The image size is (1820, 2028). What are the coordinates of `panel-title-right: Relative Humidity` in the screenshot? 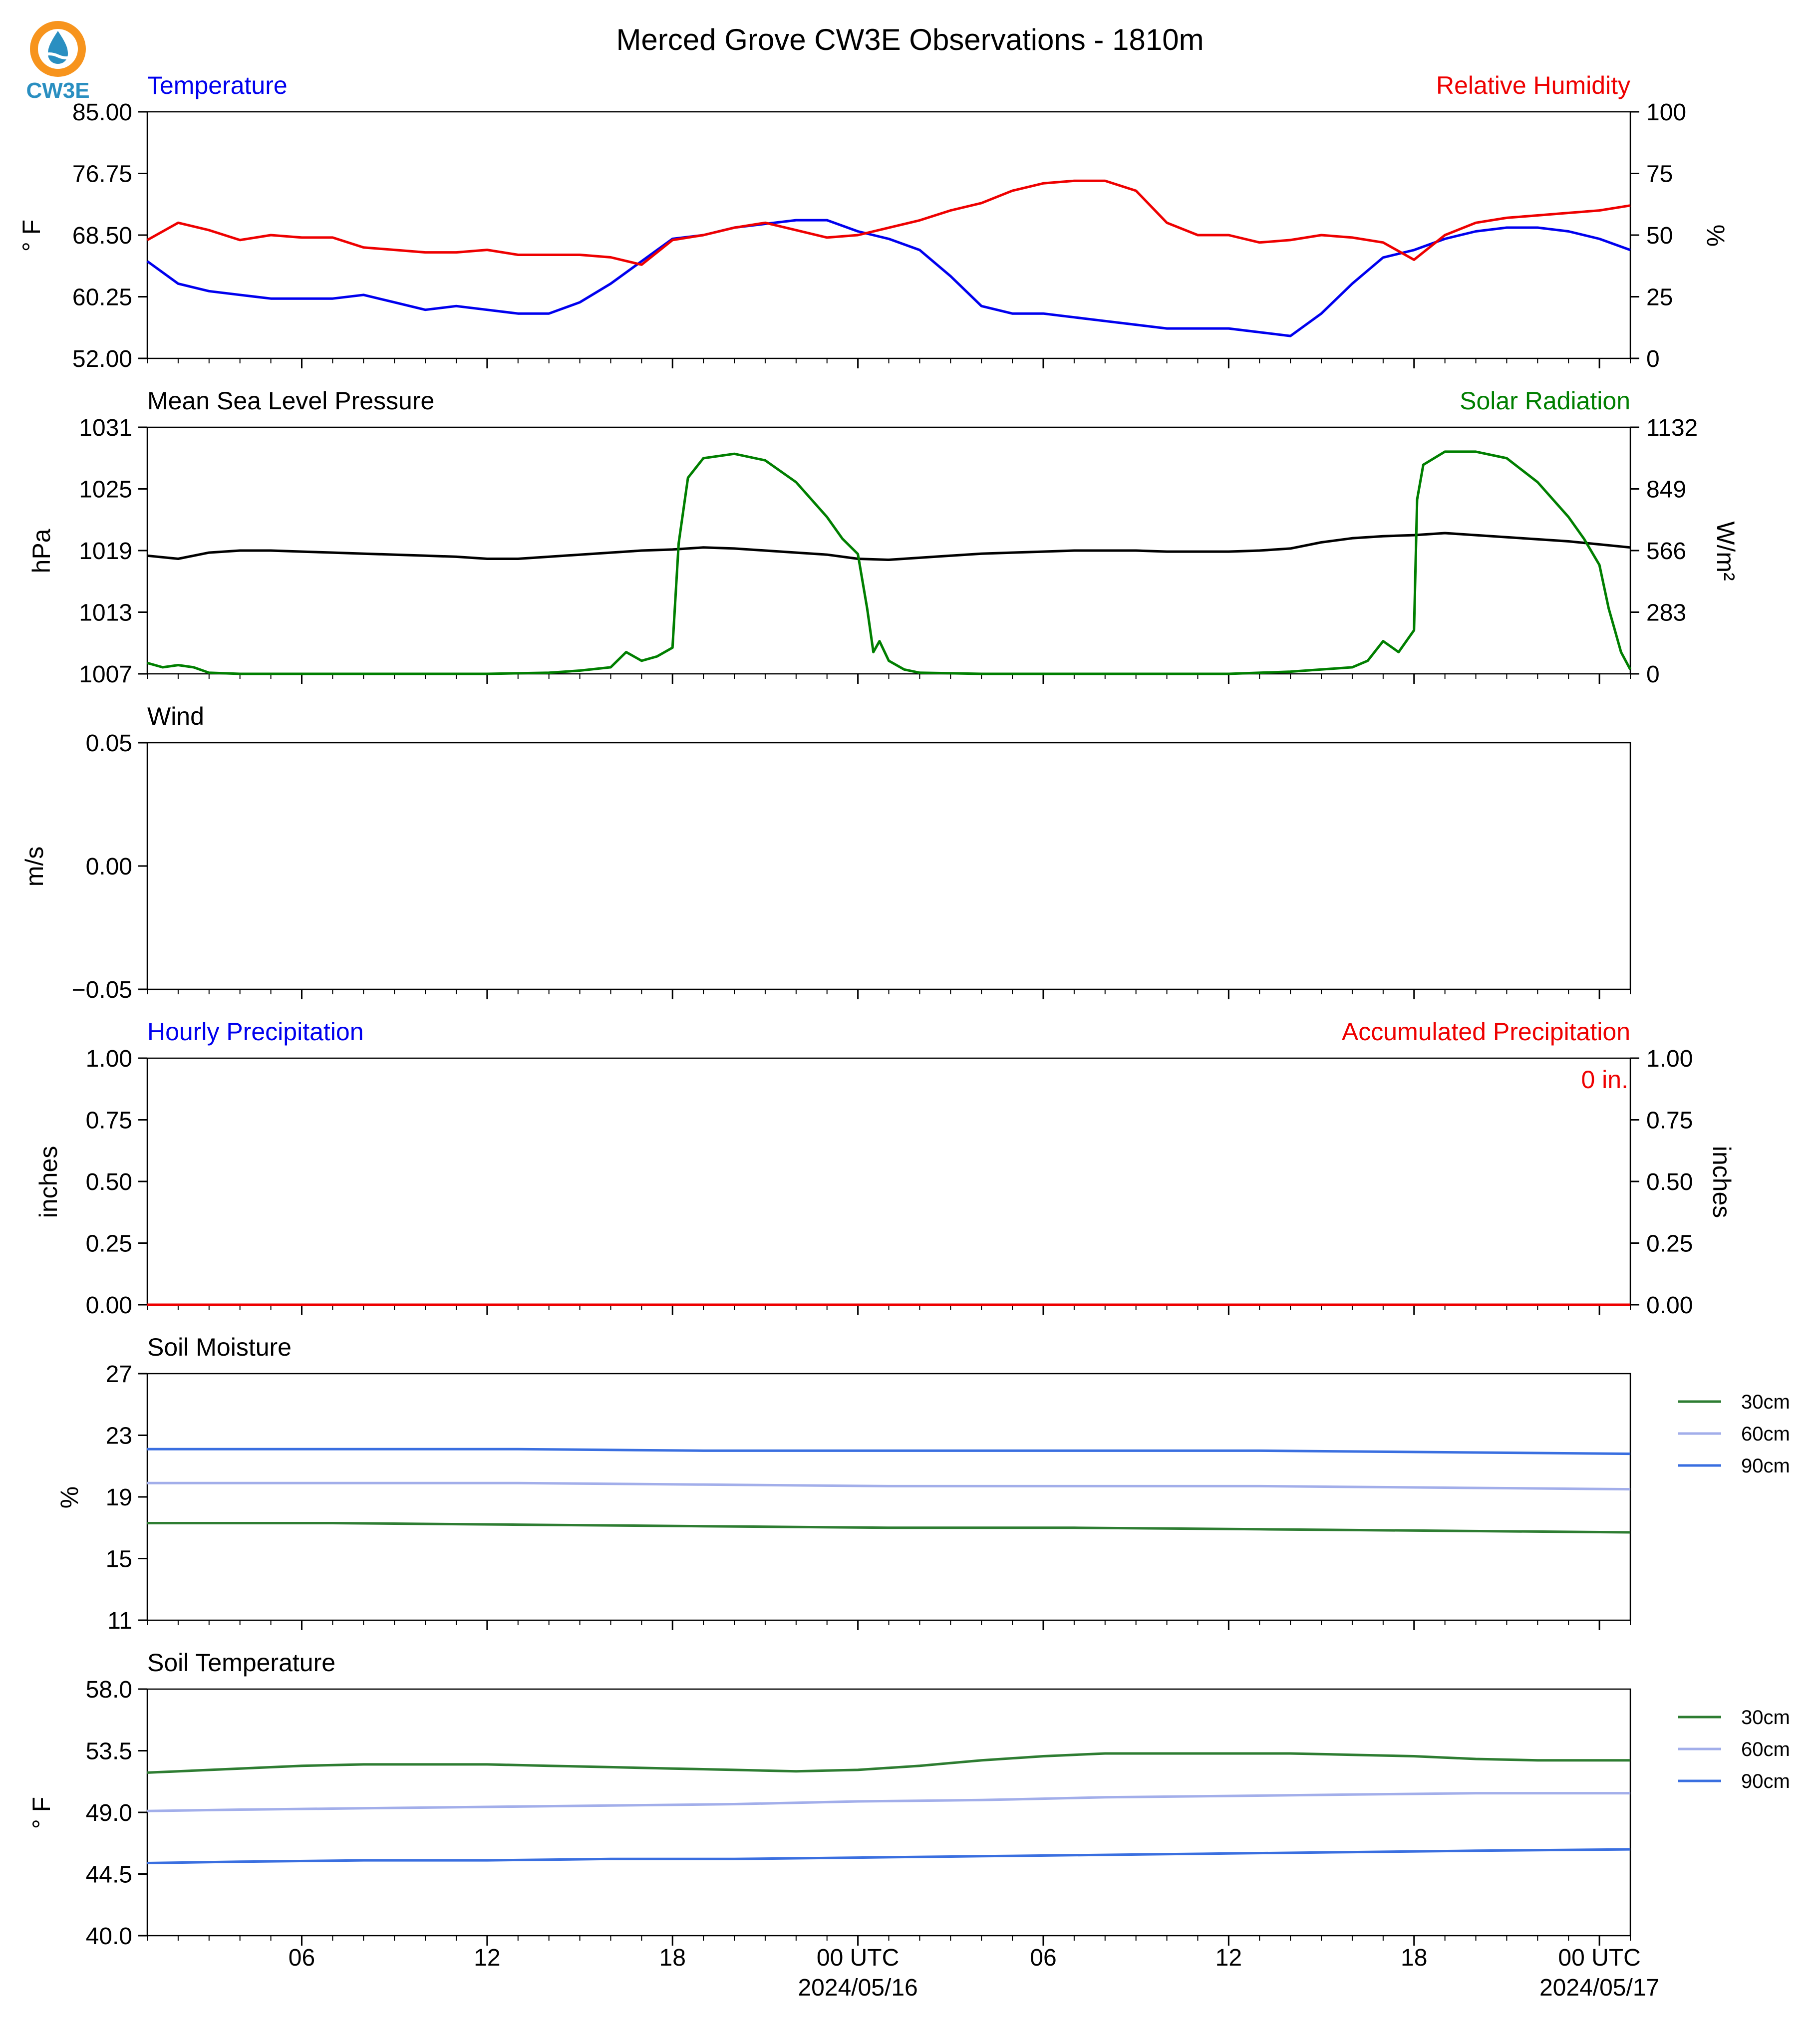 It's located at (1533, 85).